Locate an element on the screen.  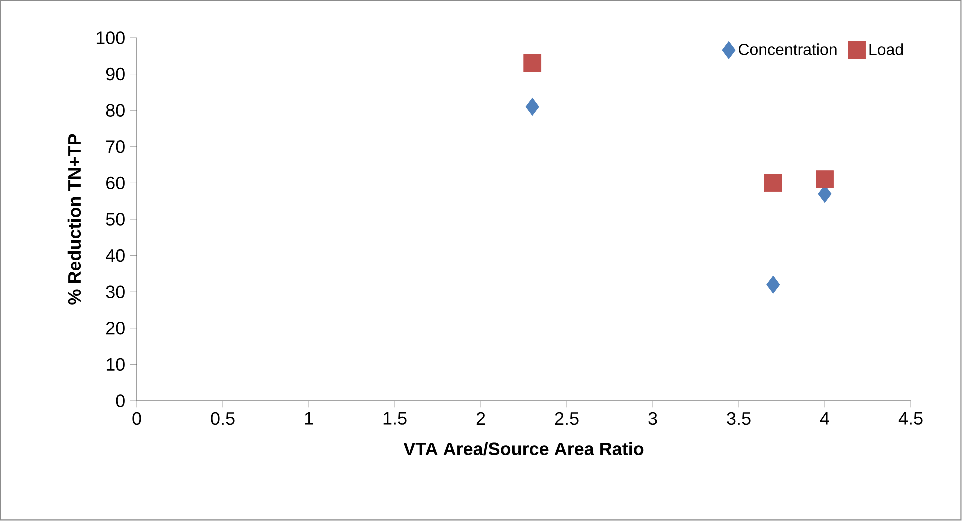
x-tick-label: 0.5 is located at coordinates (223, 419).